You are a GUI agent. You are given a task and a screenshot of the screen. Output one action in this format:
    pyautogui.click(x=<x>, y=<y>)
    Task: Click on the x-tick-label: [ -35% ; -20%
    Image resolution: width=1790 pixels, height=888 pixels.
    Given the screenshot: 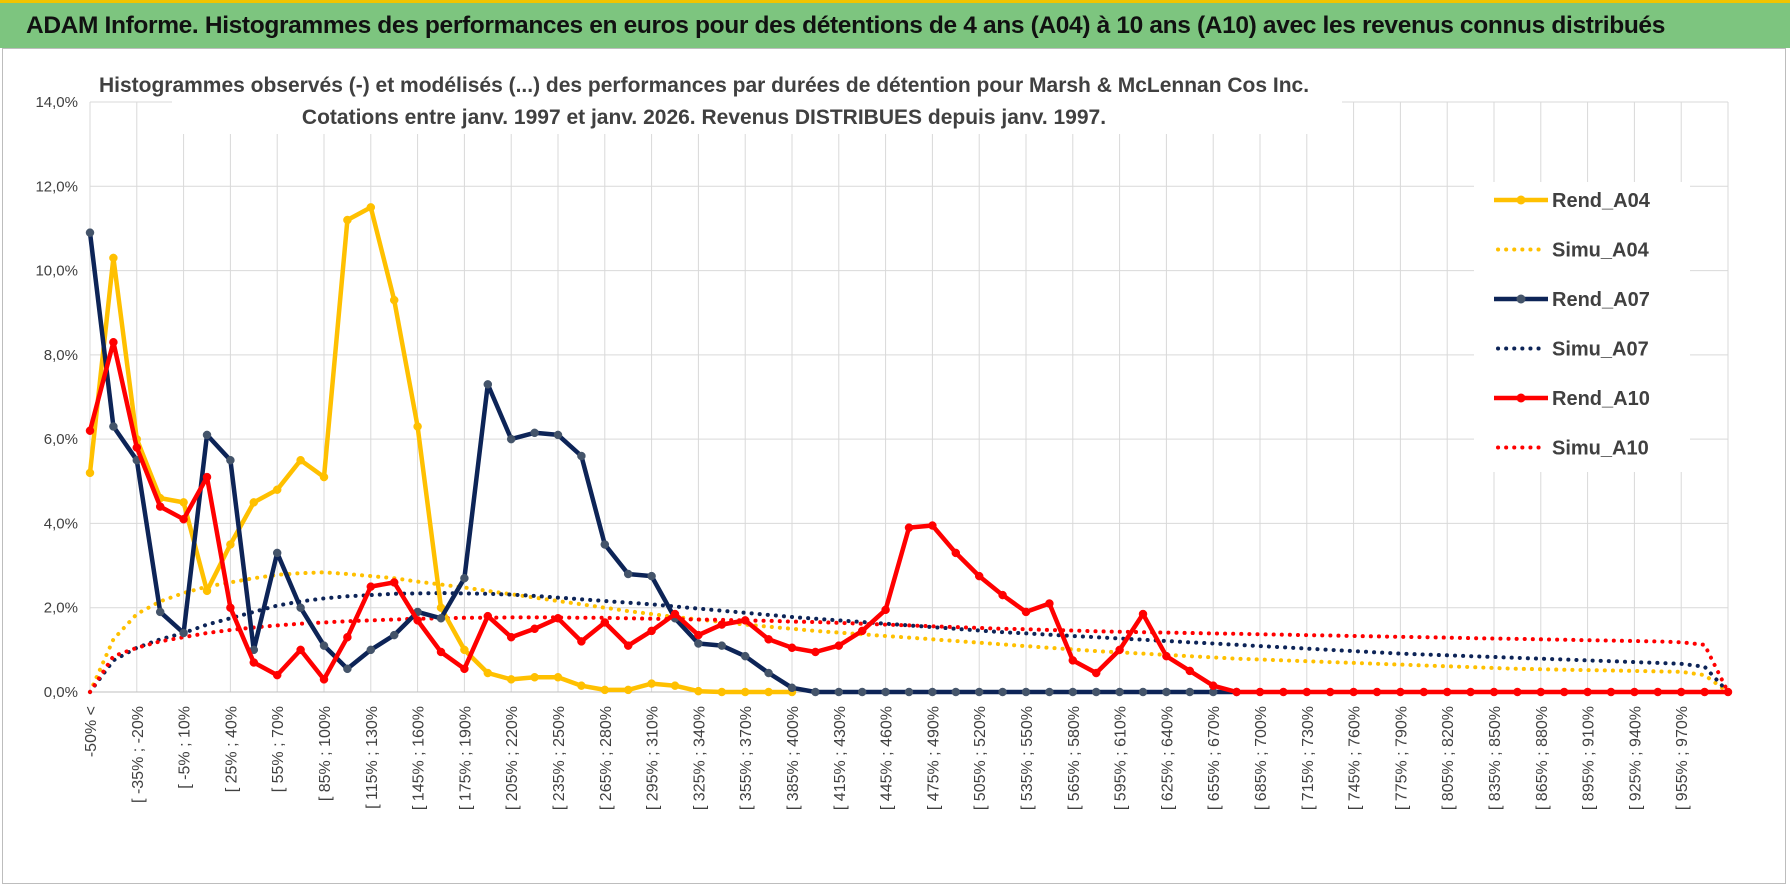 What is the action you would take?
    pyautogui.click(x=138, y=754)
    